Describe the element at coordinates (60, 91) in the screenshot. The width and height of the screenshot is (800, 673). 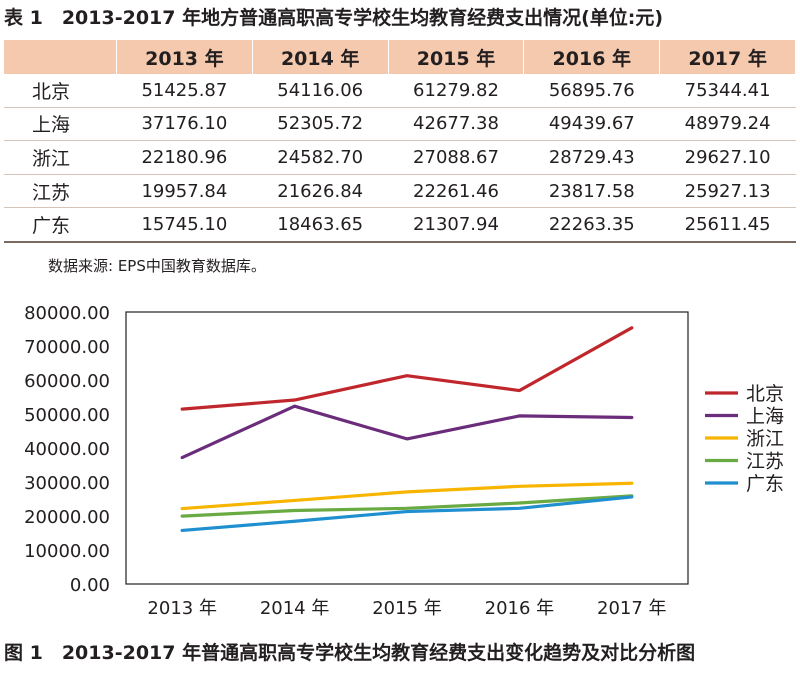
I see `row-region-label: 北京` at that location.